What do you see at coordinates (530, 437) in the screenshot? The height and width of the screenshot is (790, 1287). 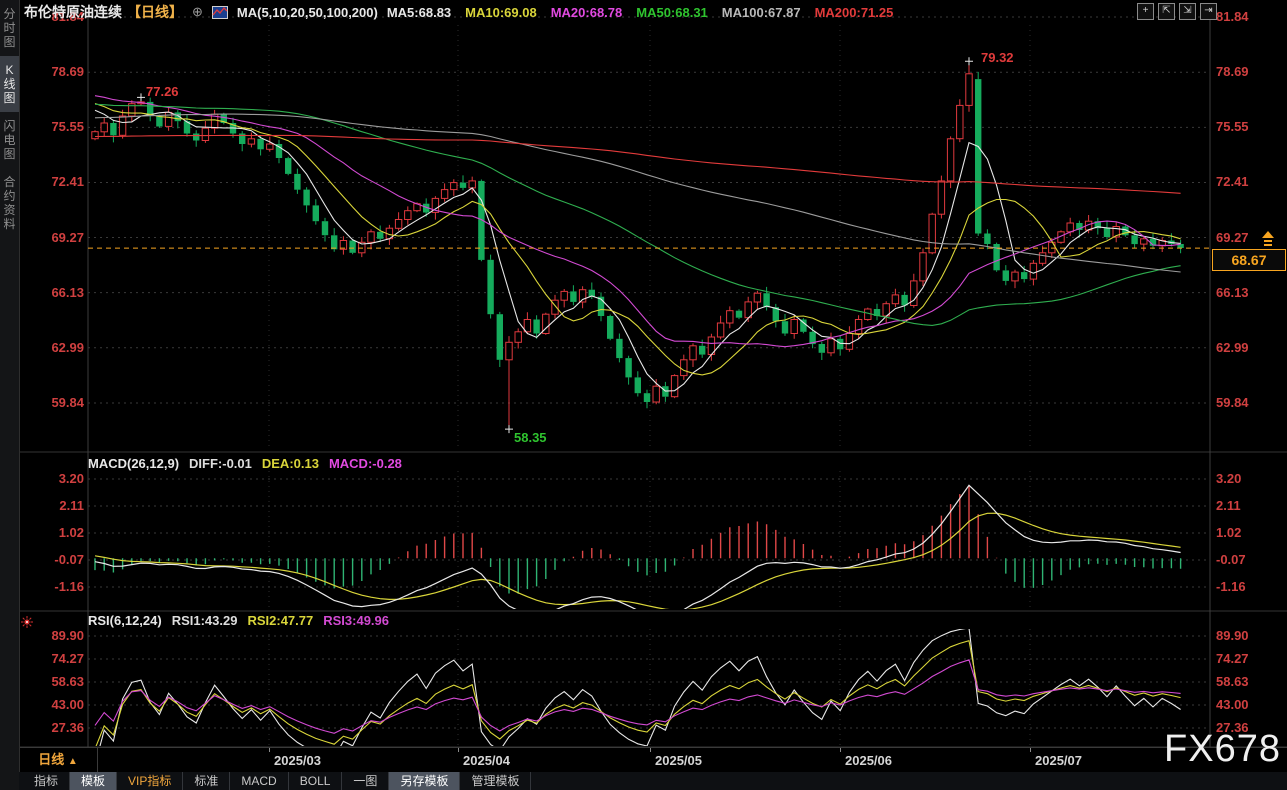 I see `marked-low-label: 58.35` at bounding box center [530, 437].